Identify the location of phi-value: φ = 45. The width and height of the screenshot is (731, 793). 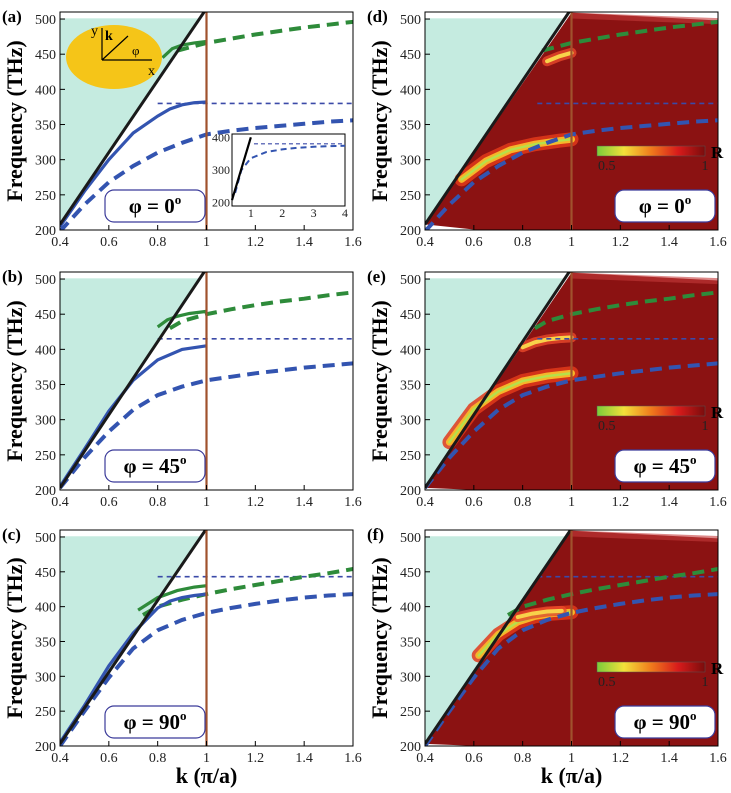
(151, 466).